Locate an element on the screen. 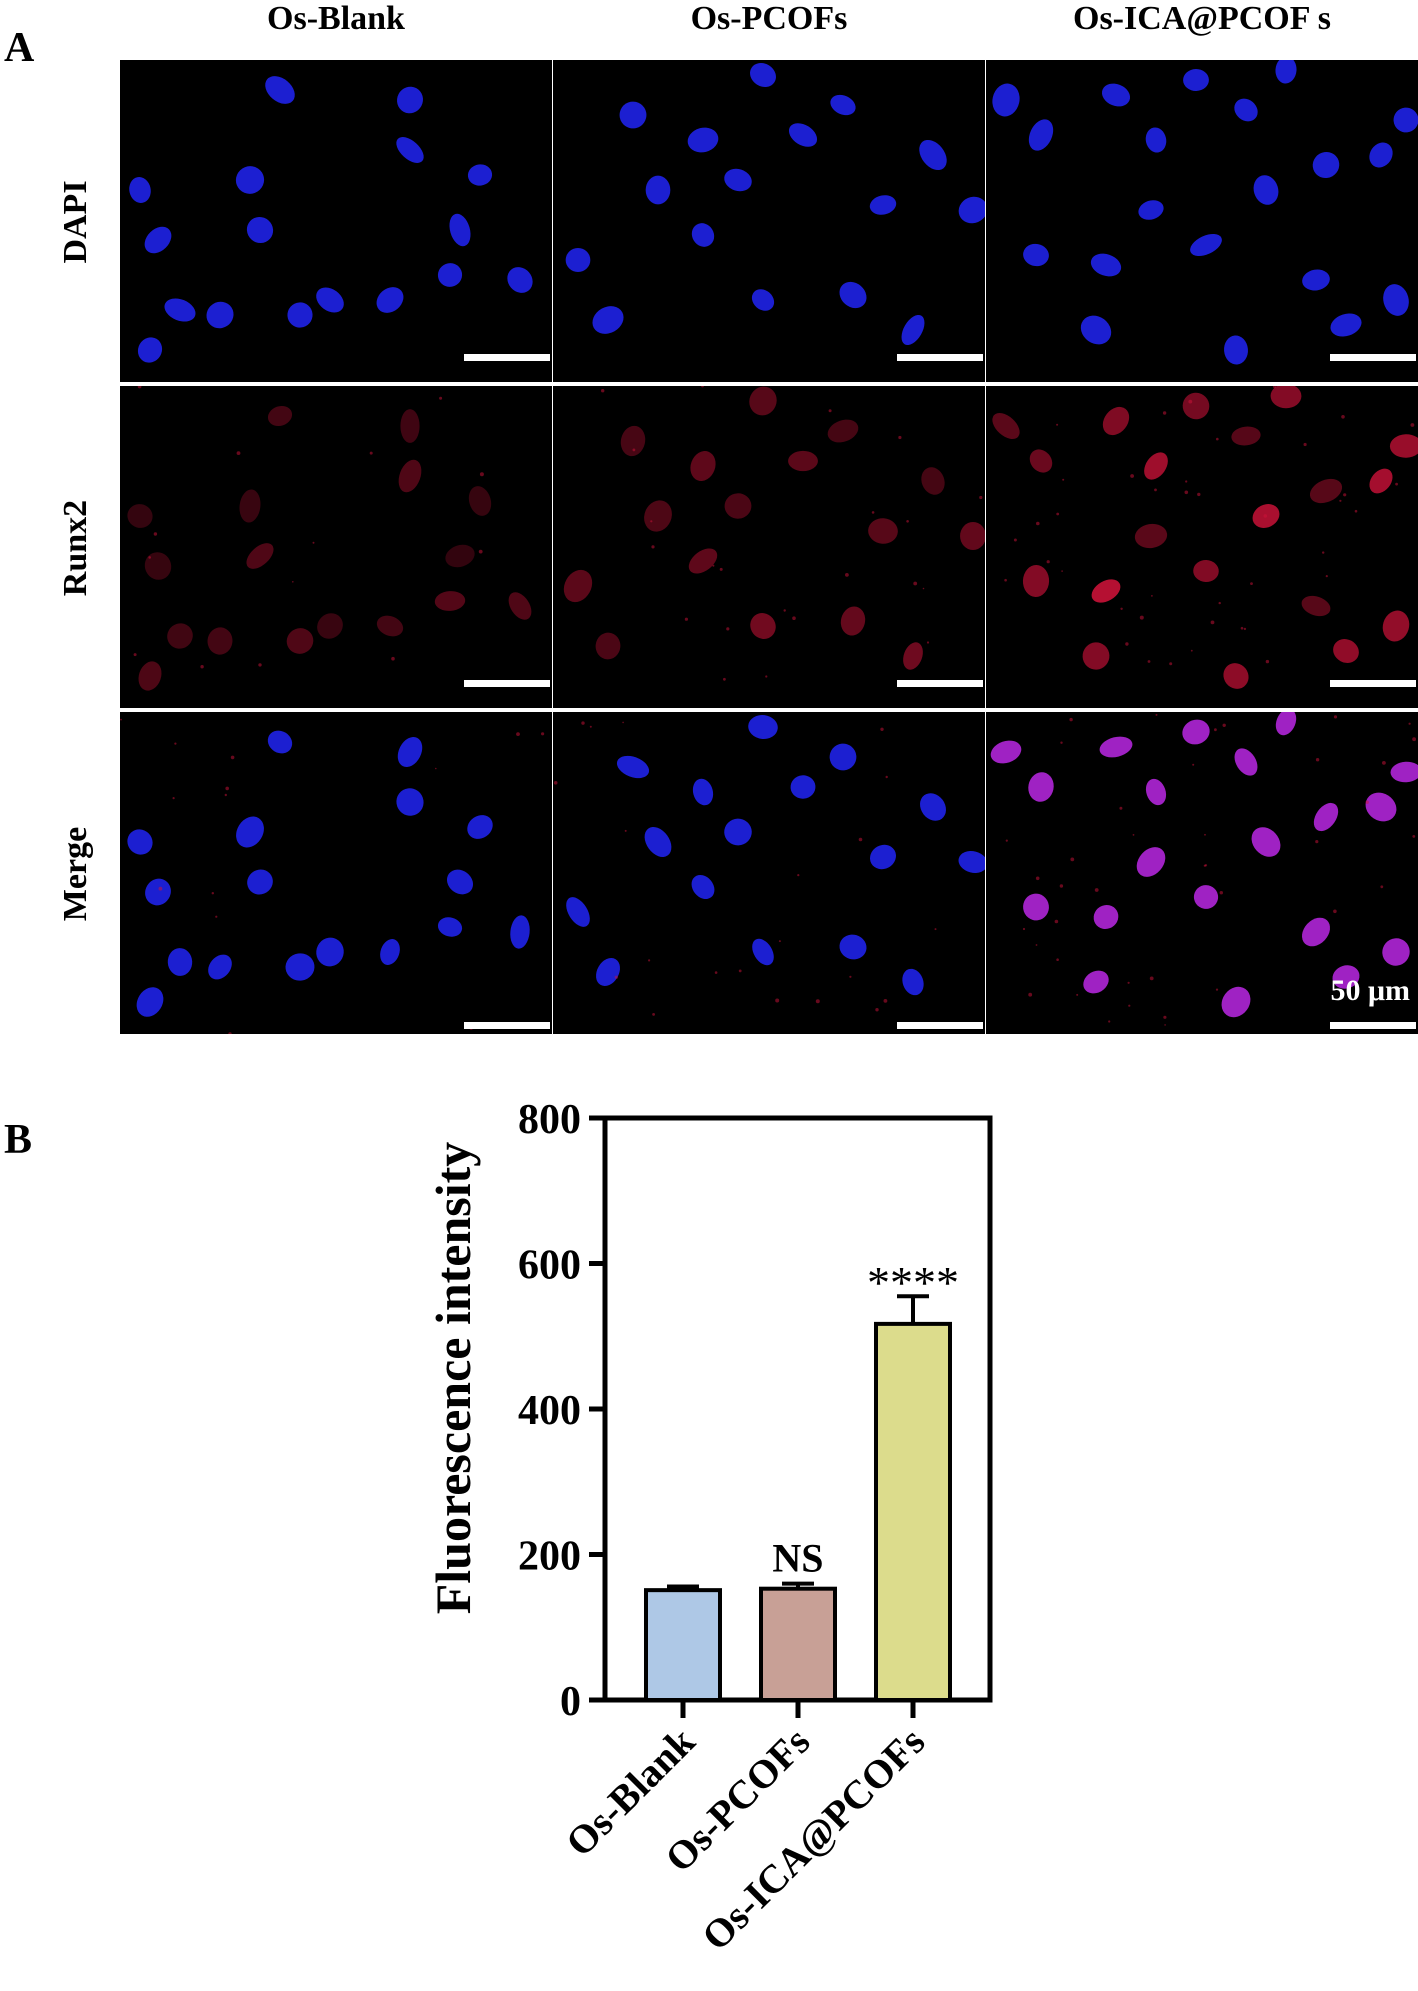 This screenshot has height=1991, width=1418. tile-dapi-blank is located at coordinates (336, 221).